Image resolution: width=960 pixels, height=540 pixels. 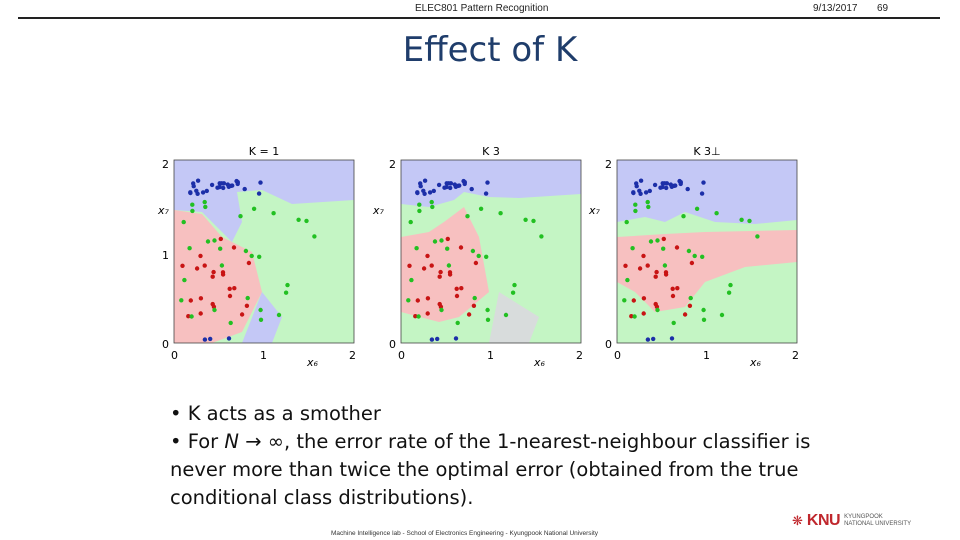 I want to click on emblem-icon: ❋, so click(x=797, y=521).